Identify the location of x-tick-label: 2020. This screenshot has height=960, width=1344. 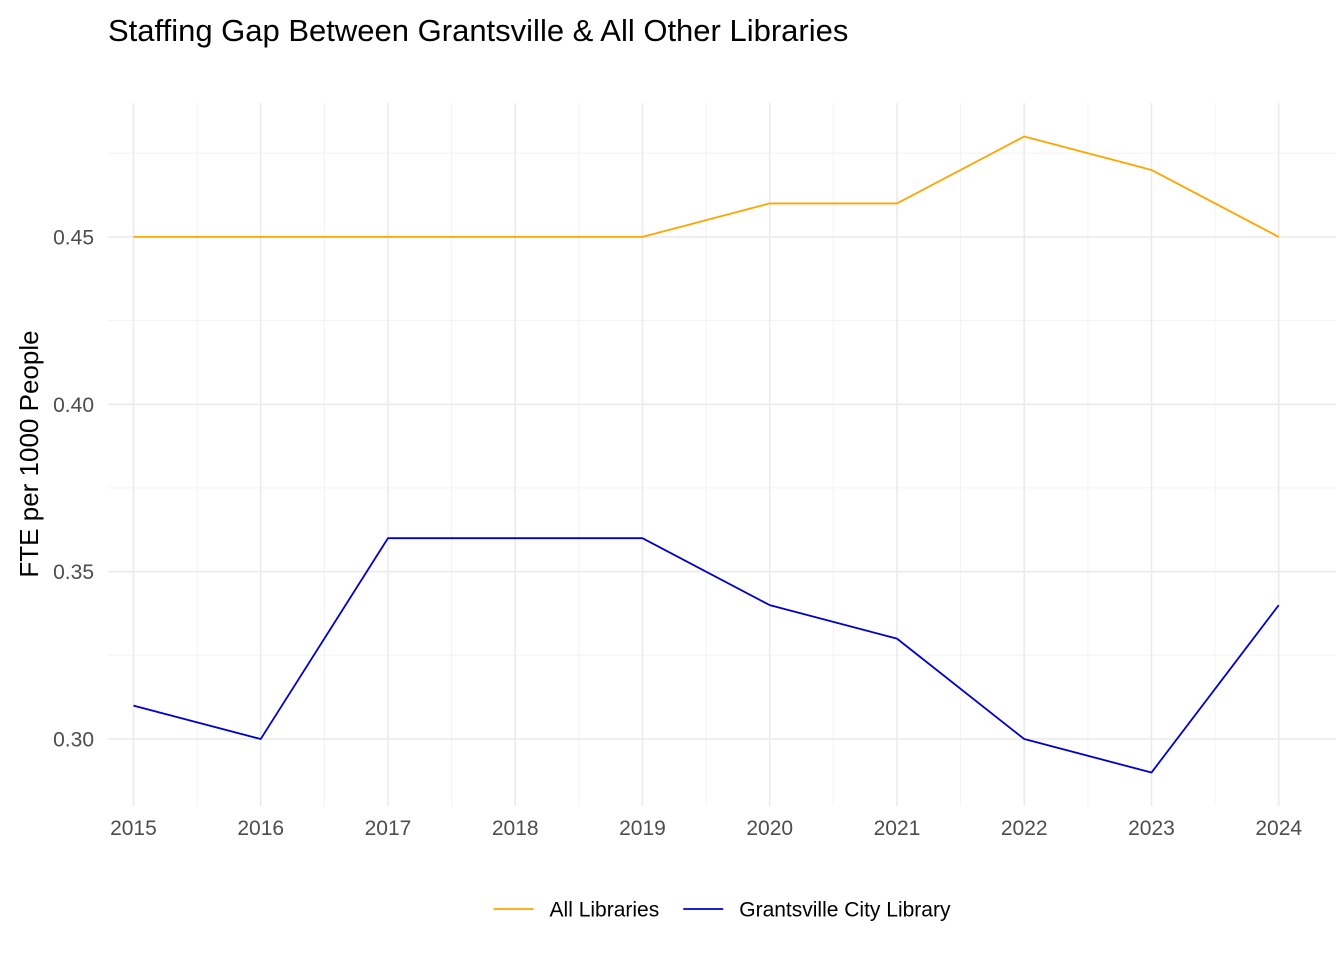
(769, 828).